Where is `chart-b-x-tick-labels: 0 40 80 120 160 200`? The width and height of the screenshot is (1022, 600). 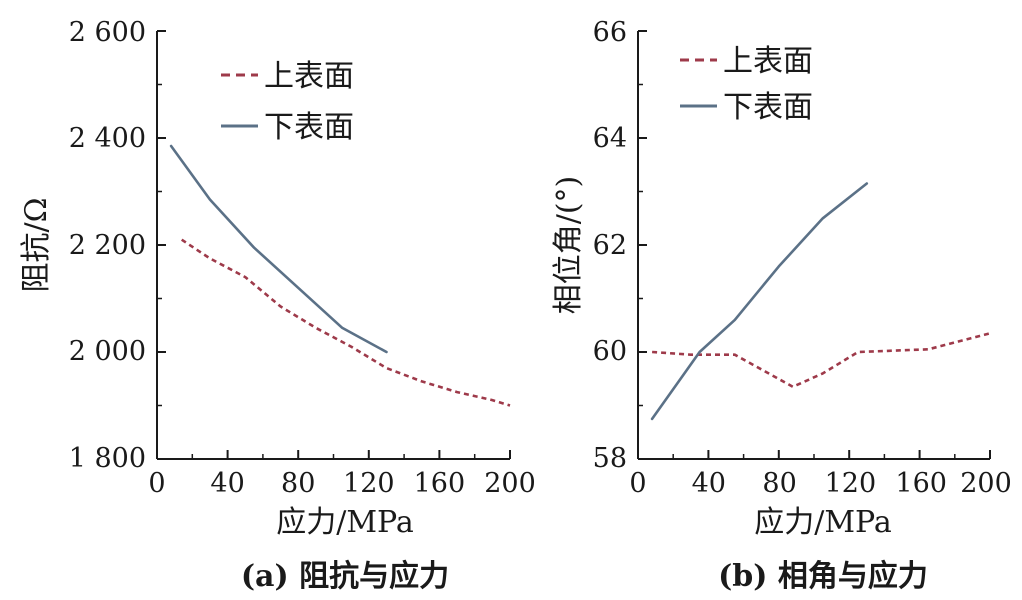 chart-b-x-tick-labels: 0 40 80 120 160 200 is located at coordinates (820, 483).